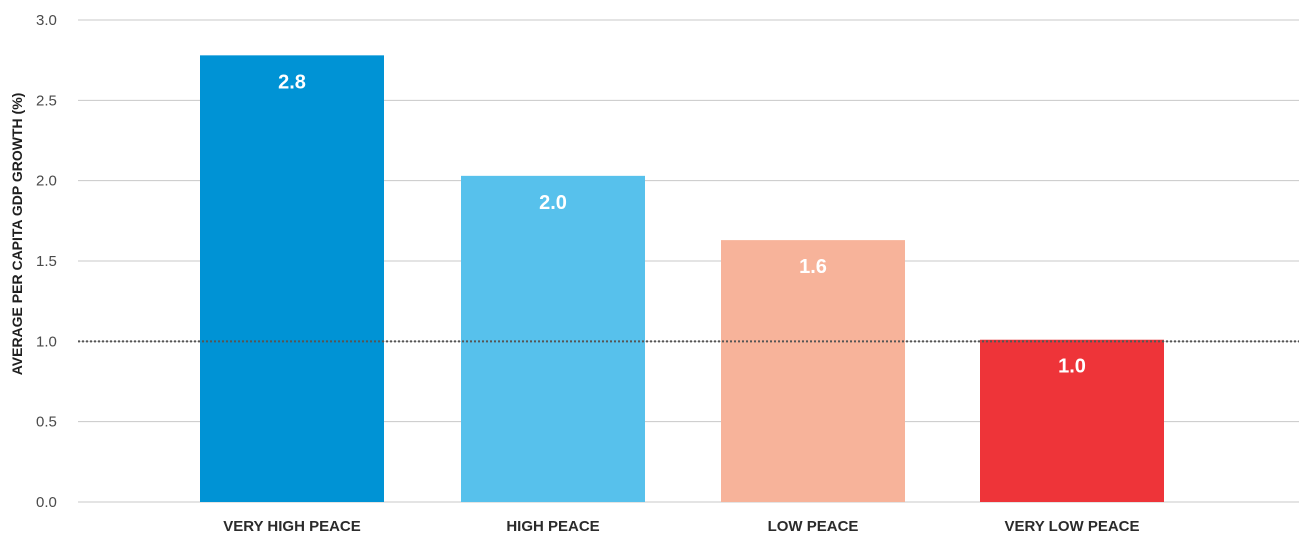  I want to click on y-tick-label: 1.5, so click(46, 261).